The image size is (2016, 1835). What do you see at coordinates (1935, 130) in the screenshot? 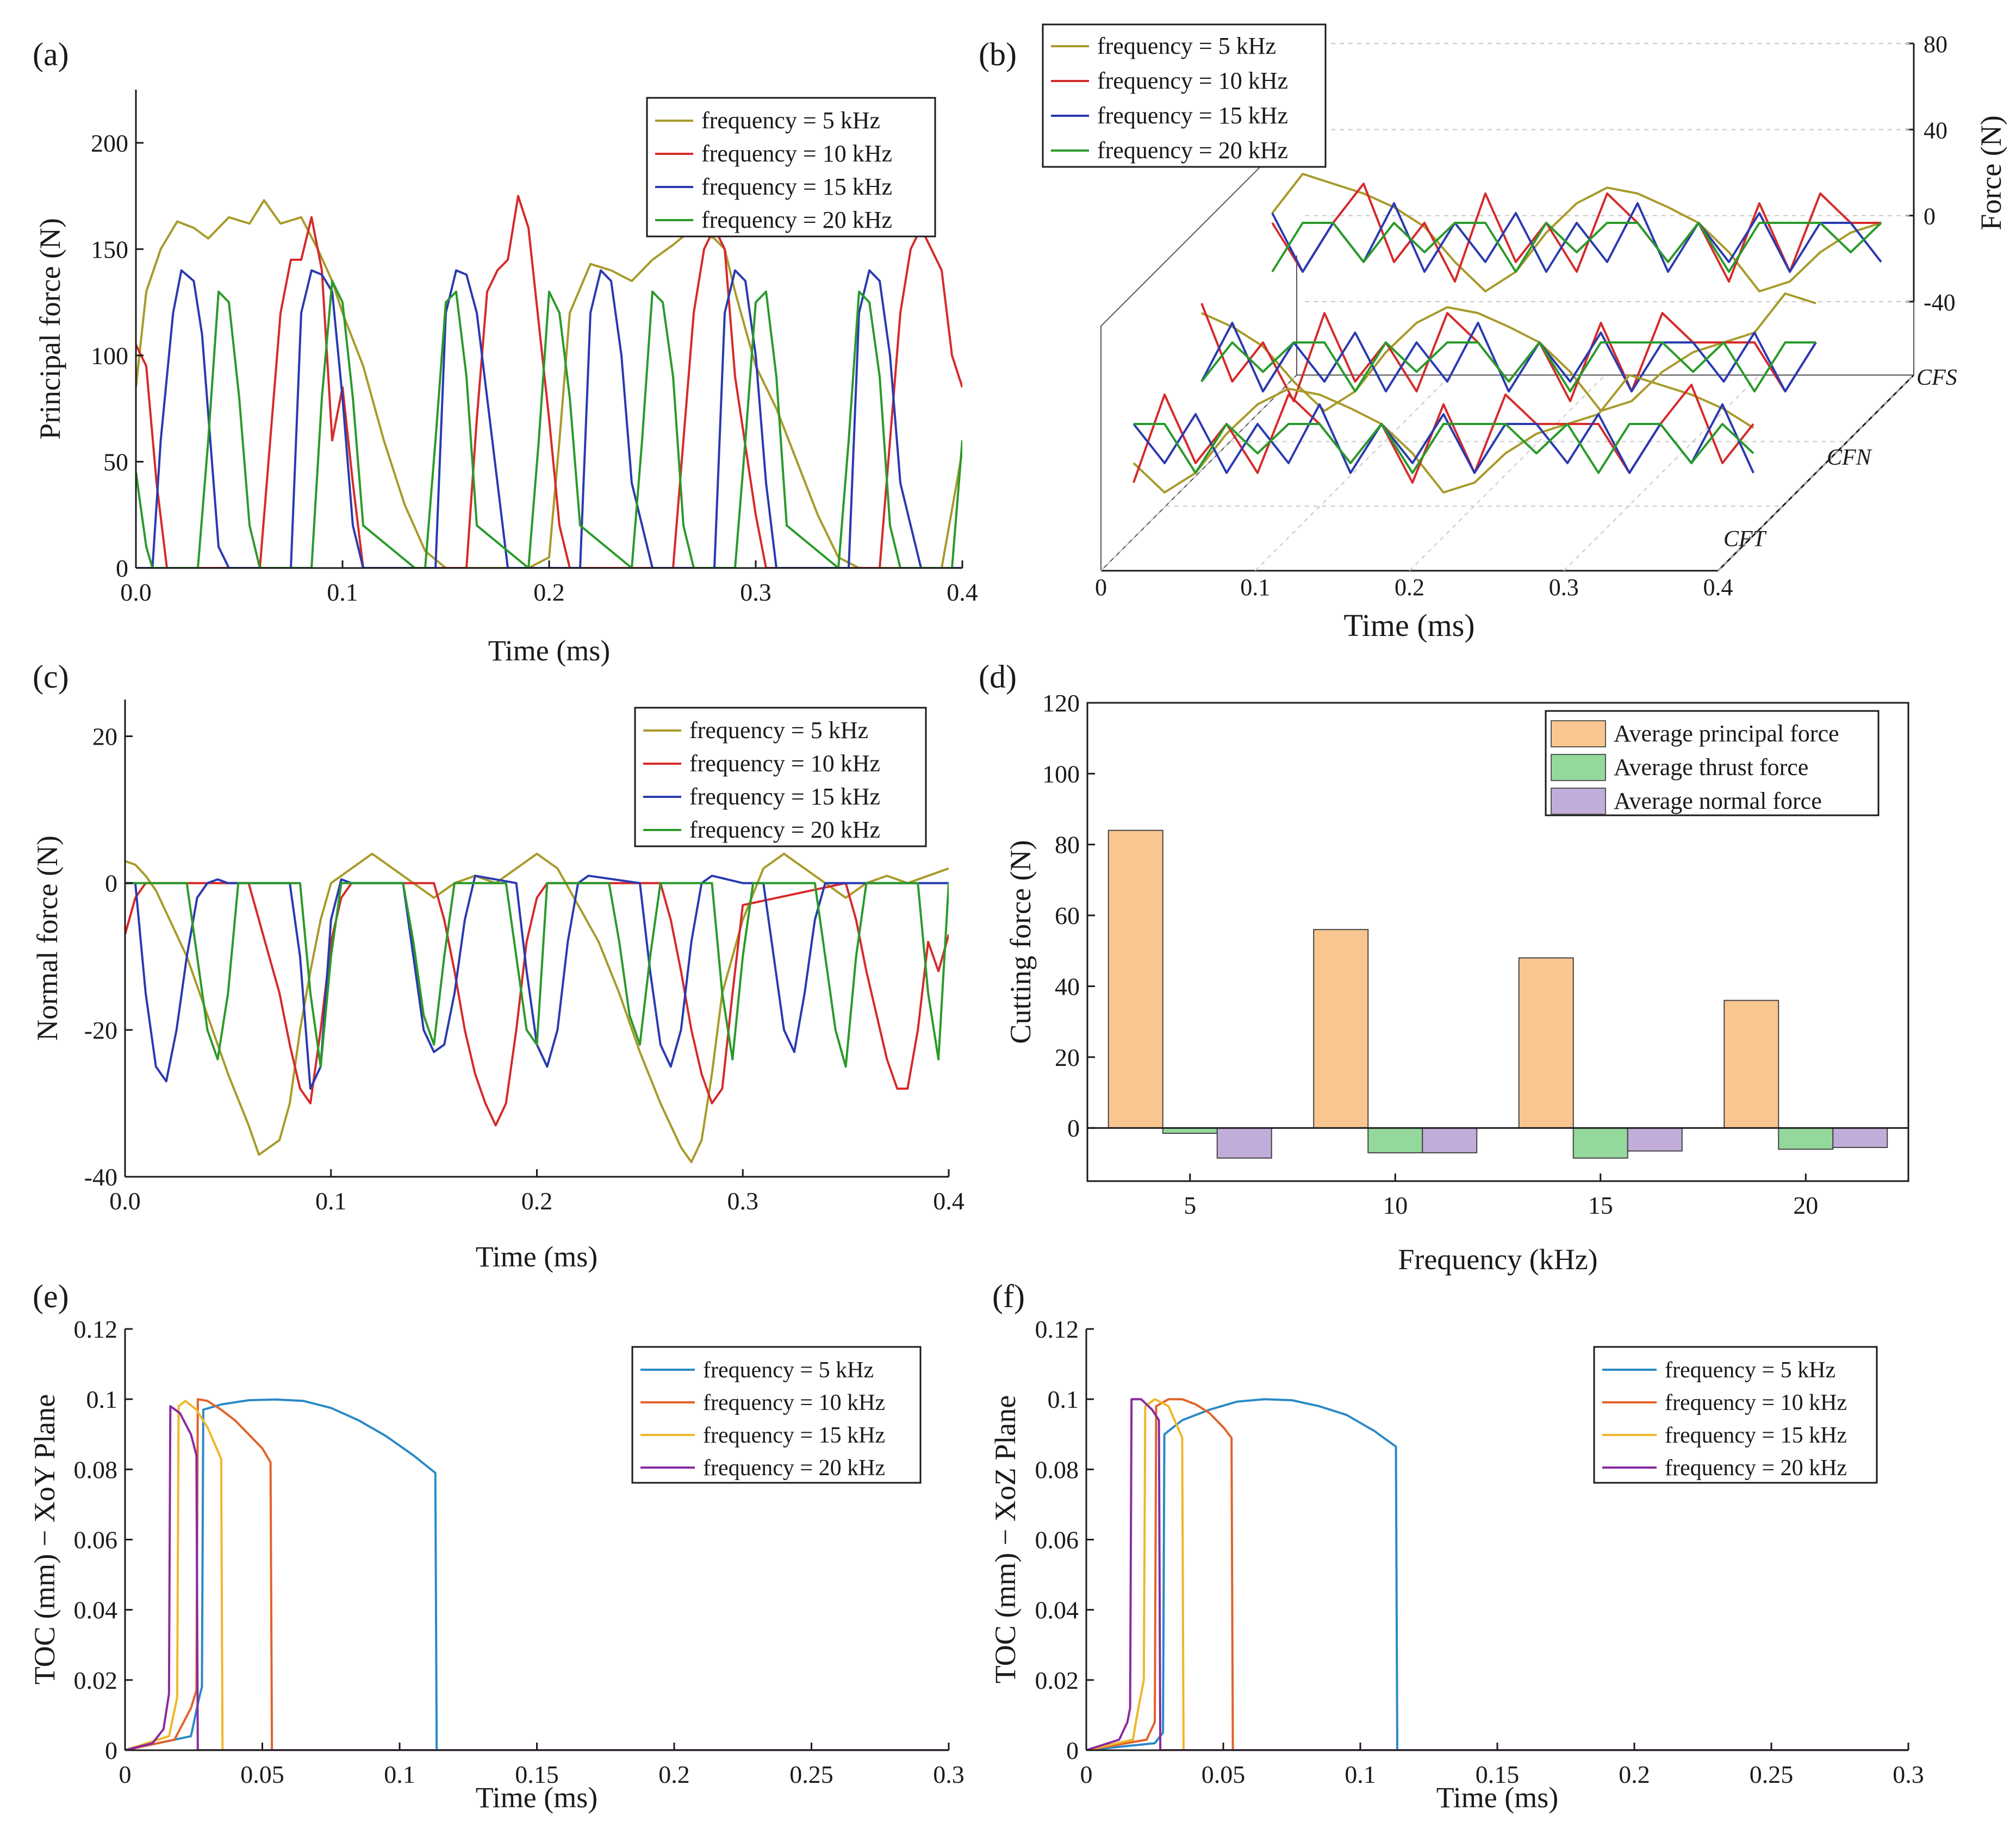
I see `z-tick-label: 40` at bounding box center [1935, 130].